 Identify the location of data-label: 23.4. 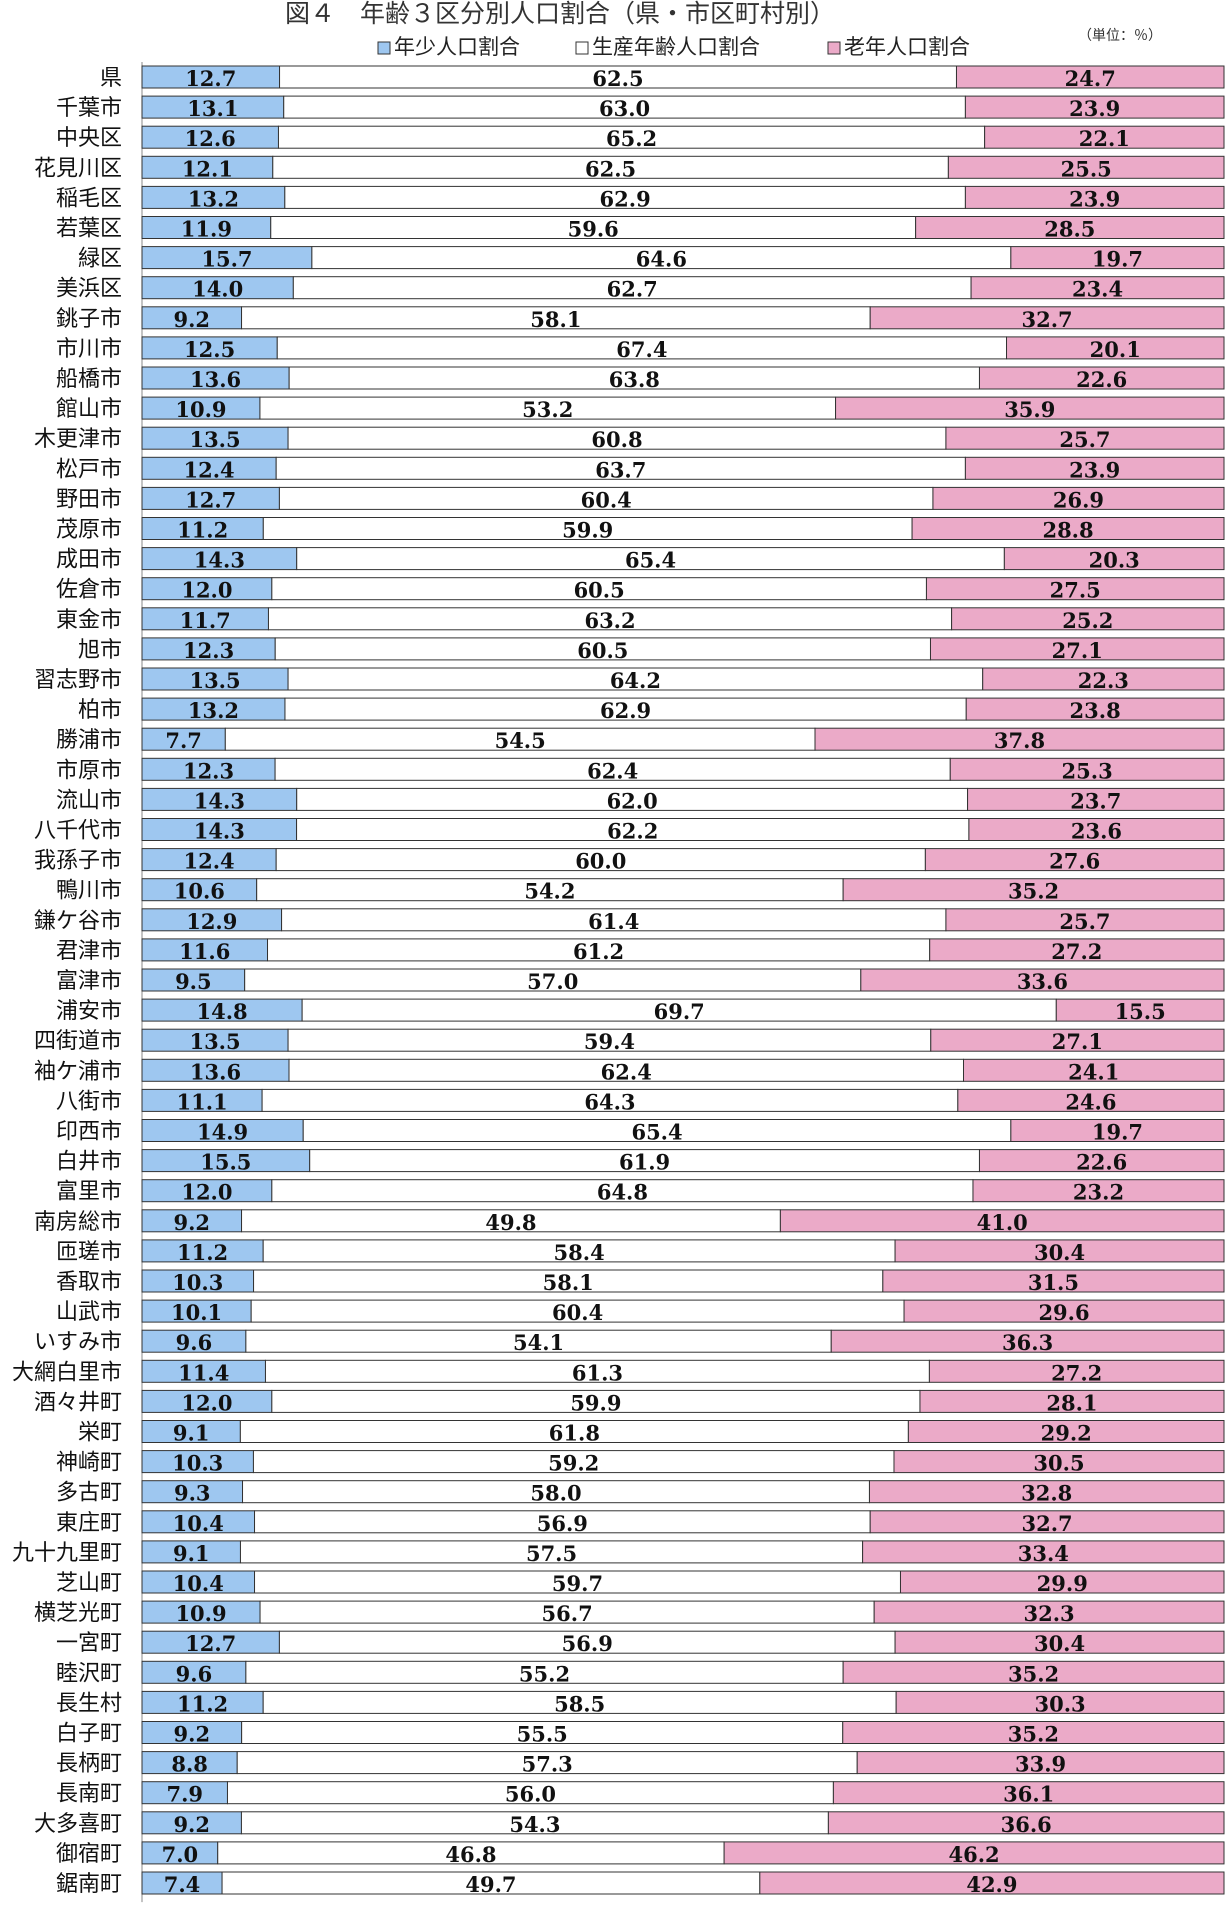
(1097, 289).